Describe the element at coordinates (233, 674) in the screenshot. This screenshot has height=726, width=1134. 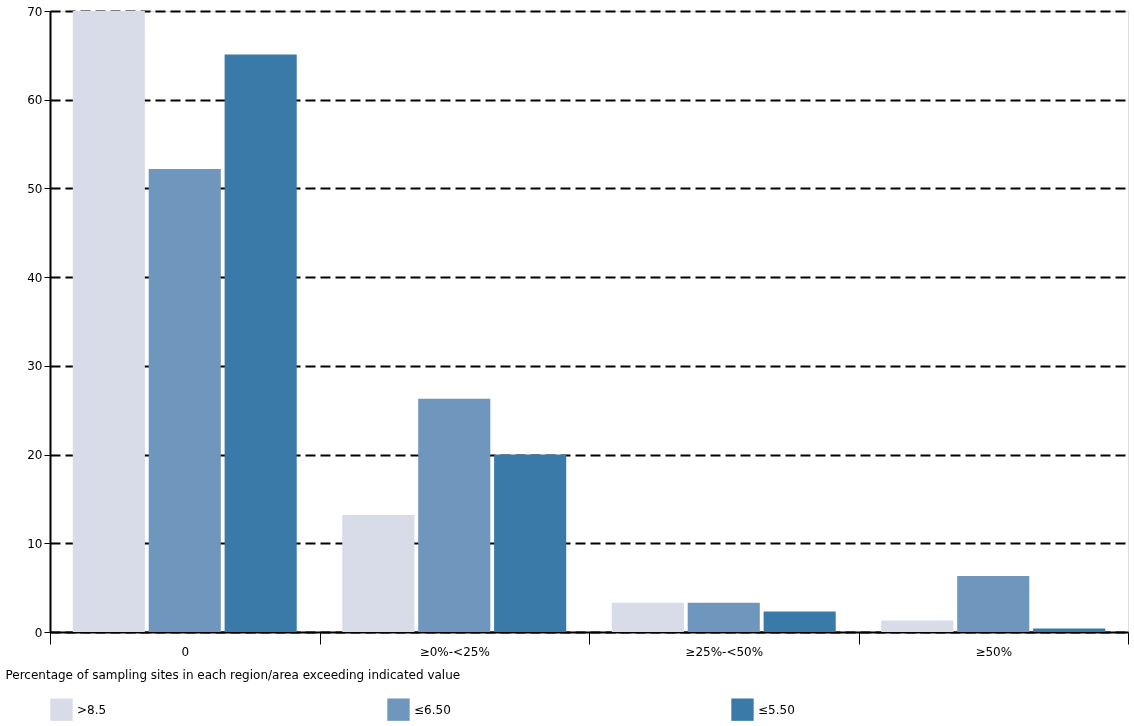
I see `x-axis-title: Percentage of sampling sites in each region/area exceeding indicated value` at that location.